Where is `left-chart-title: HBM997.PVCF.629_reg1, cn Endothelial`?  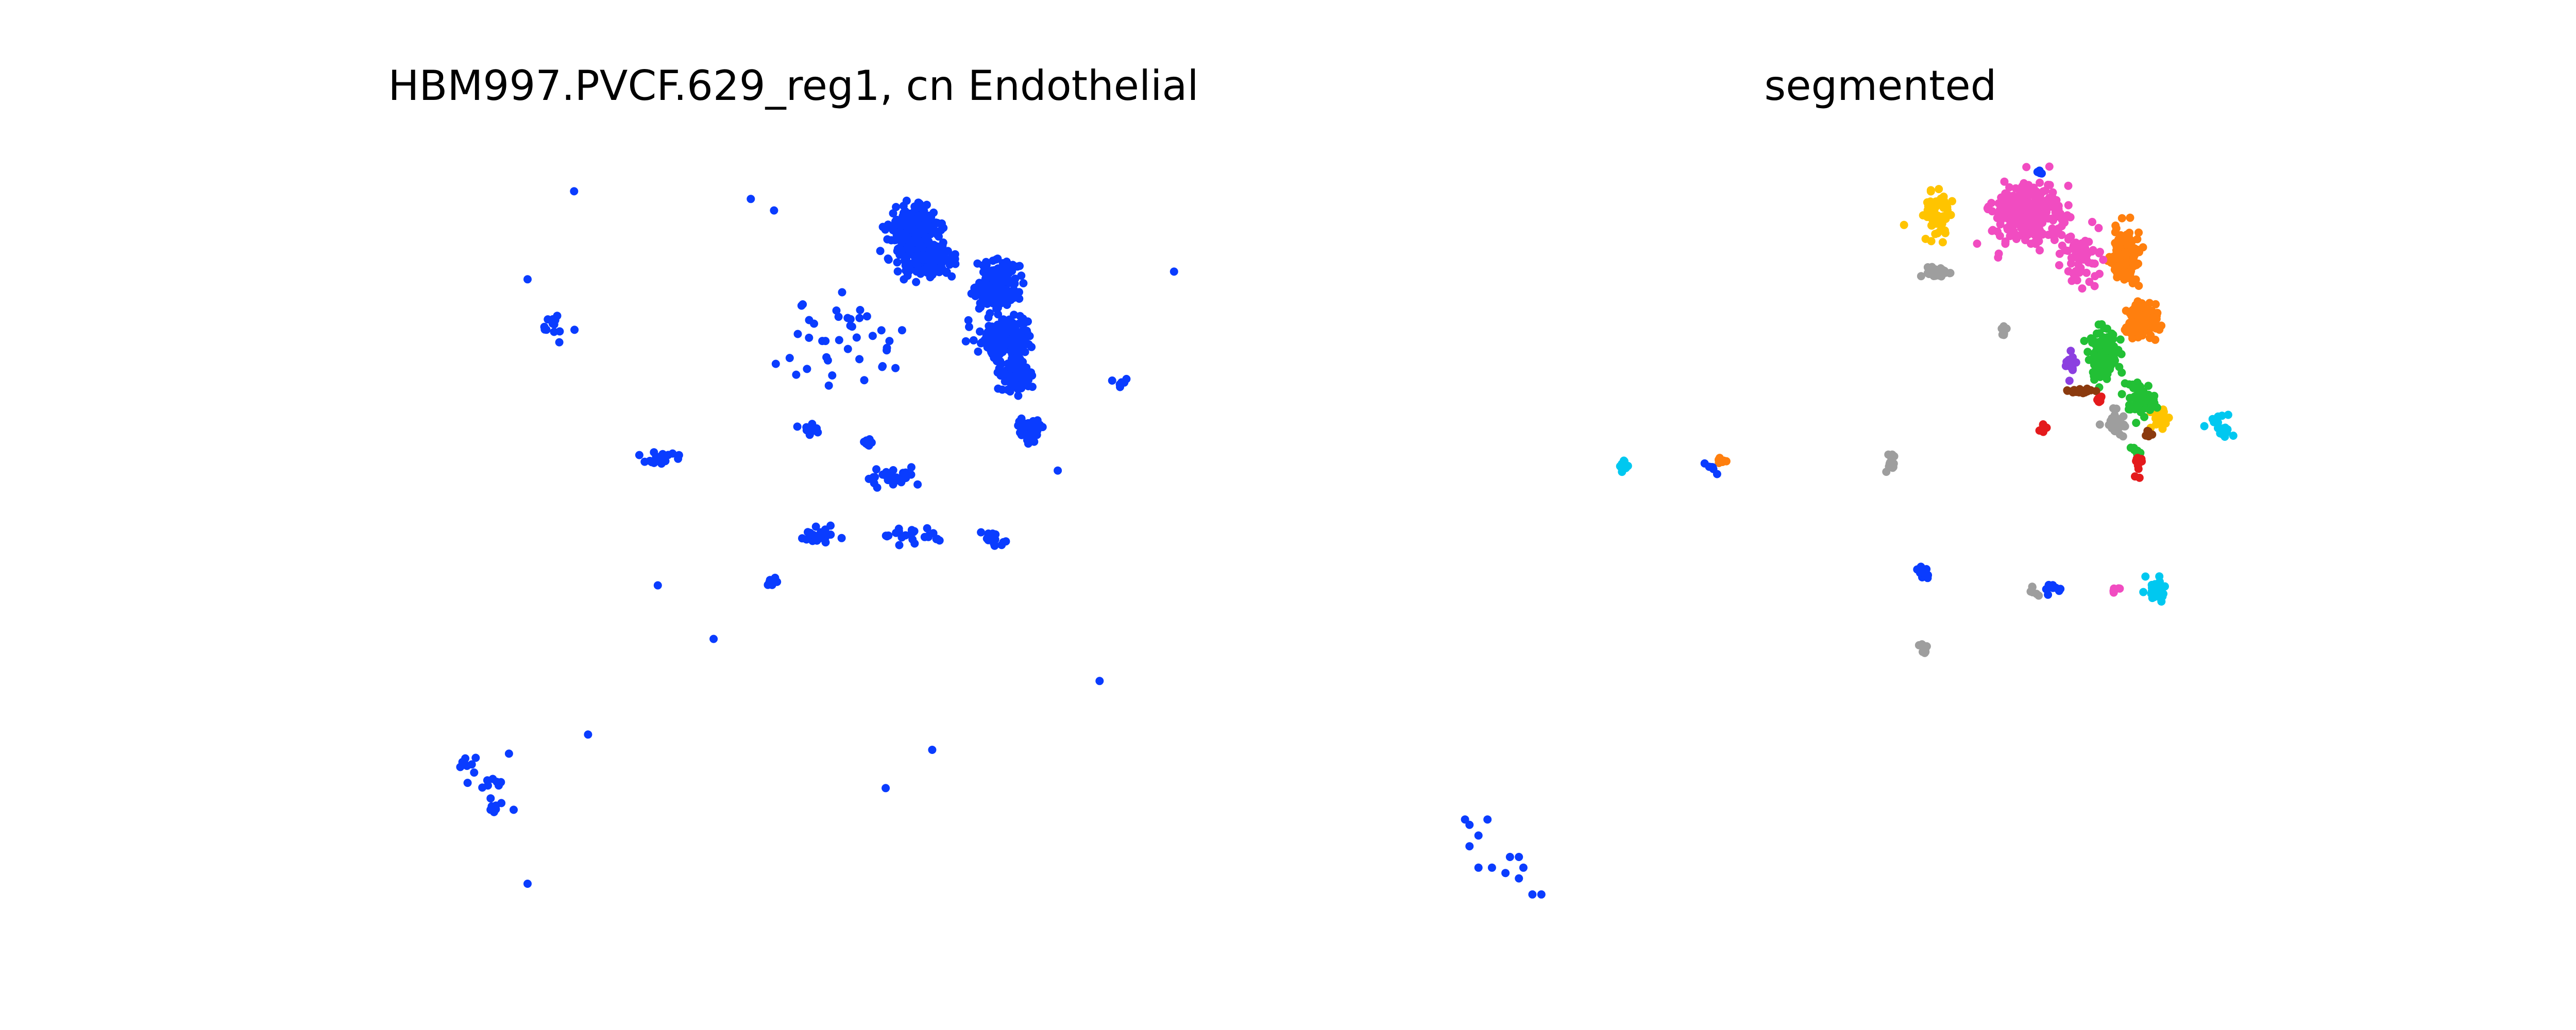 left-chart-title: HBM997.PVCF.629_reg1, cn Endothelial is located at coordinates (793, 86).